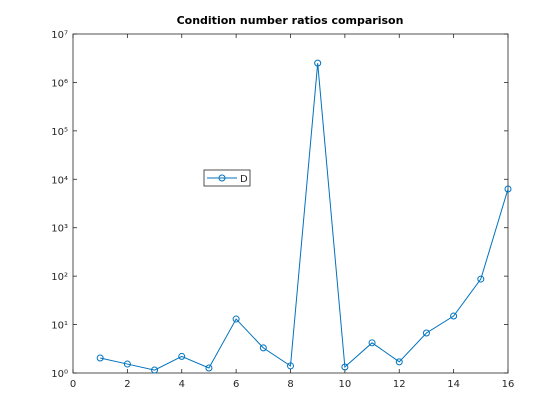 Image resolution: width=560 pixels, height=420 pixels. Describe the element at coordinates (182, 384) in the screenshot. I see `x-tick-label: 4` at that location.